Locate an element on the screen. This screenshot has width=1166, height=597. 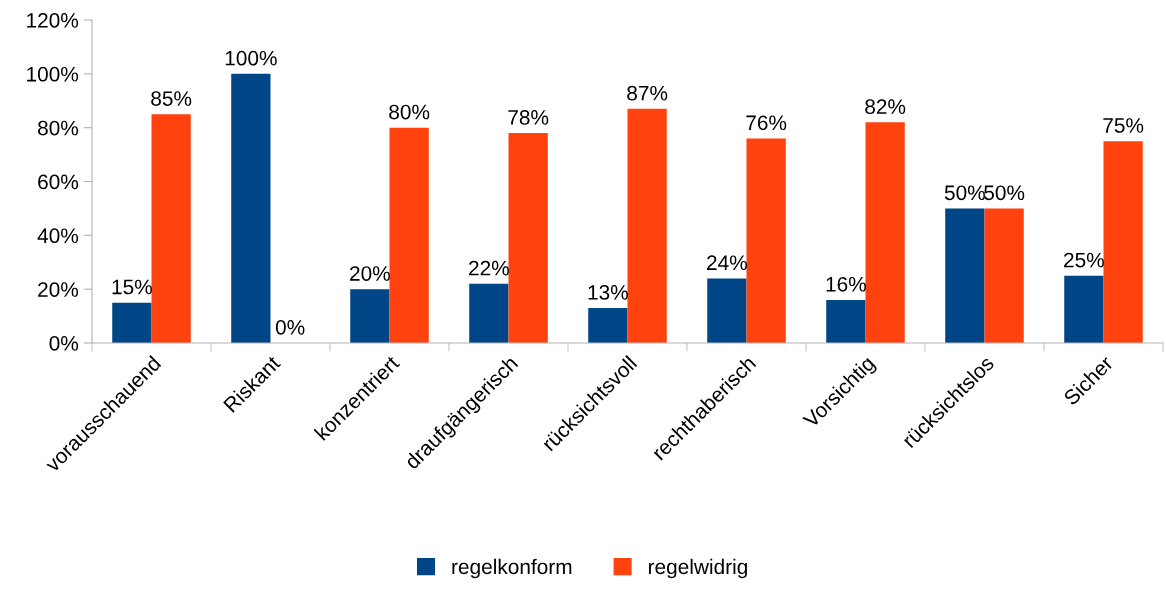
data-label: 87% is located at coordinates (647, 93).